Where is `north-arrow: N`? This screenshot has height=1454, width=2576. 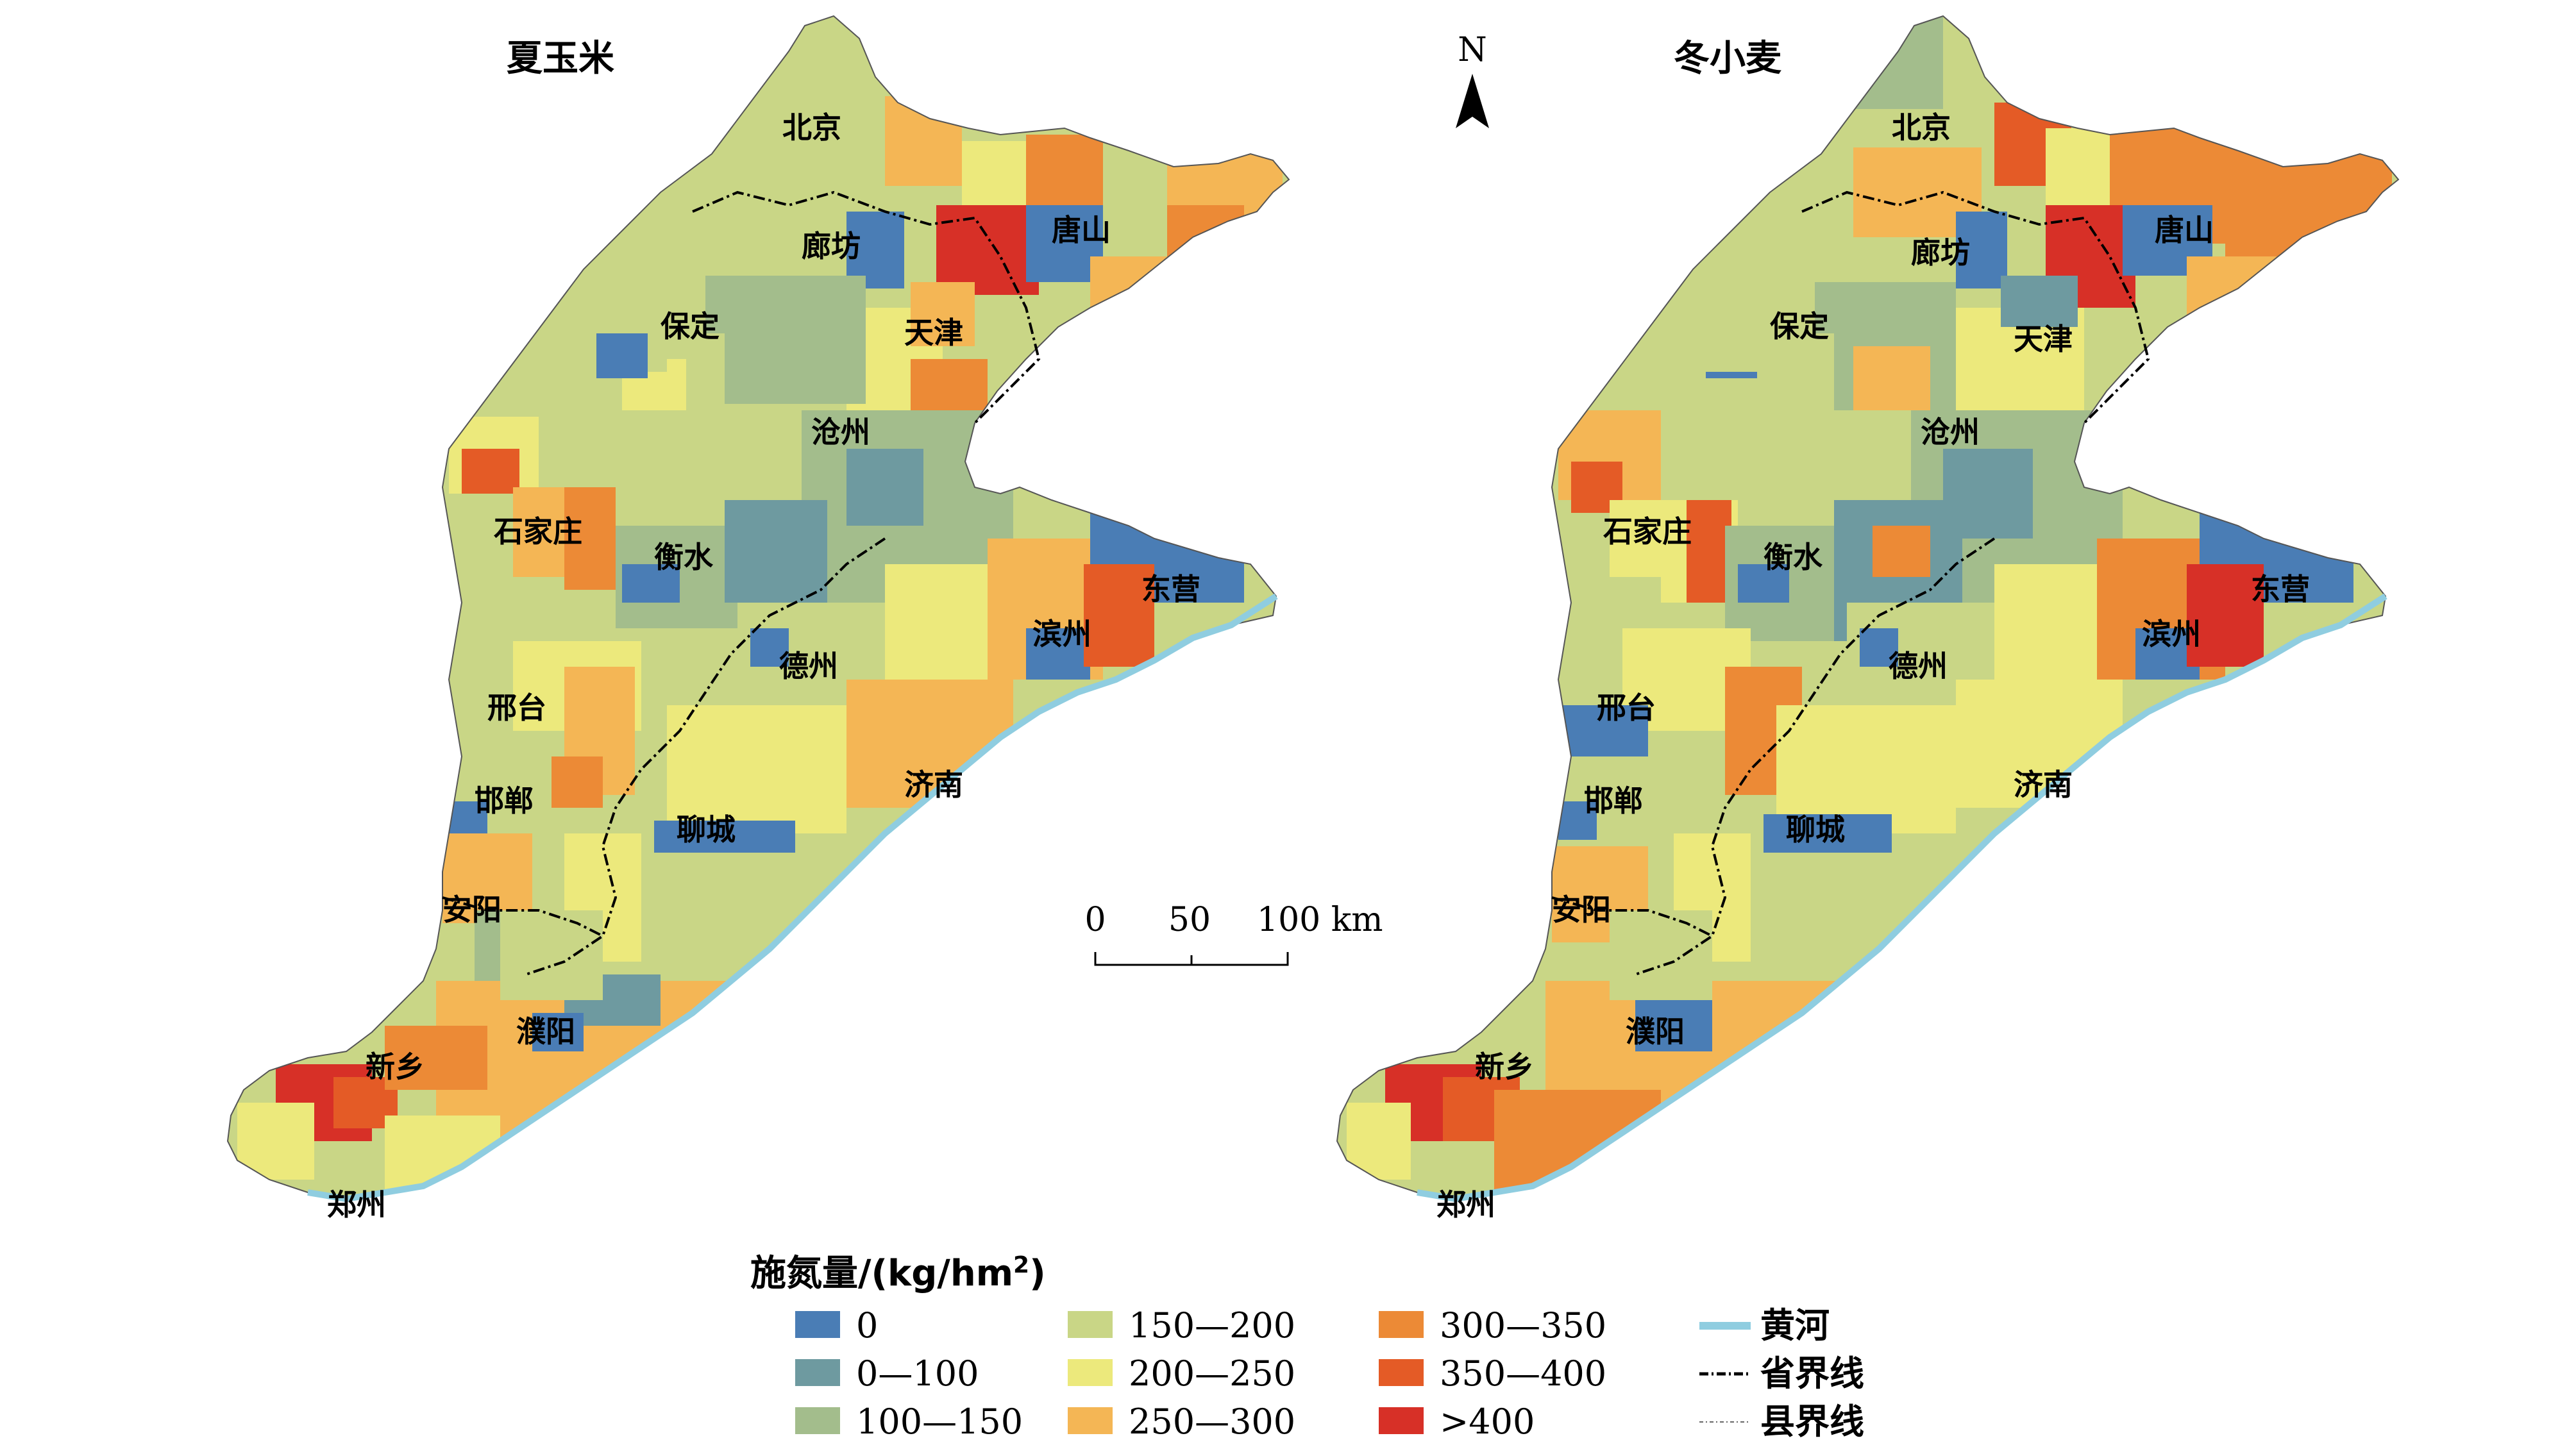
north-arrow: N is located at coordinates (1472, 79).